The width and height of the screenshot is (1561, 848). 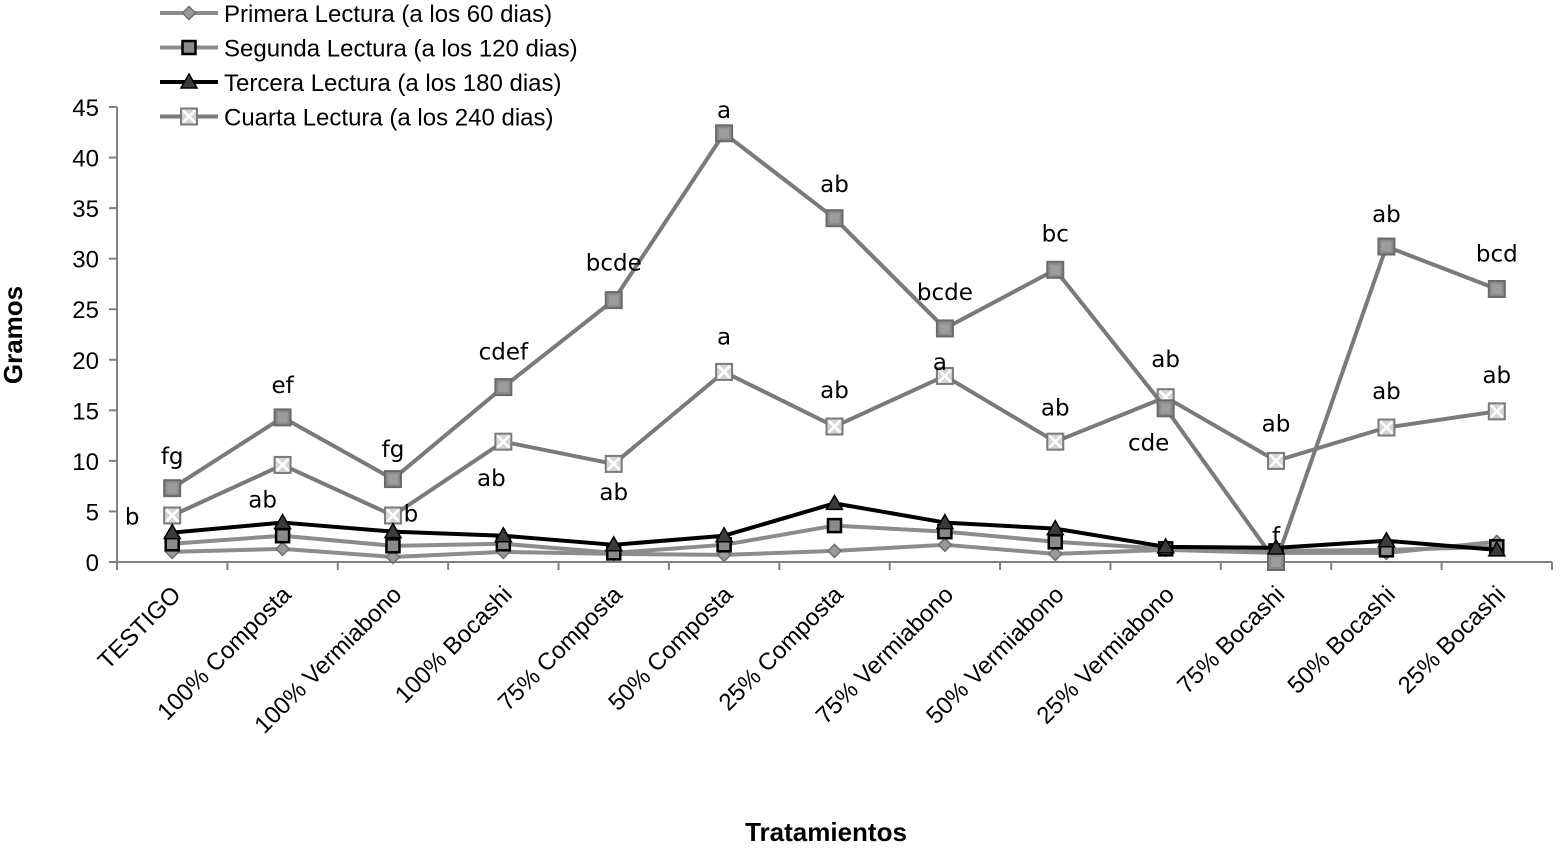 What do you see at coordinates (85, 361) in the screenshot?
I see `y-tick-label: 20` at bounding box center [85, 361].